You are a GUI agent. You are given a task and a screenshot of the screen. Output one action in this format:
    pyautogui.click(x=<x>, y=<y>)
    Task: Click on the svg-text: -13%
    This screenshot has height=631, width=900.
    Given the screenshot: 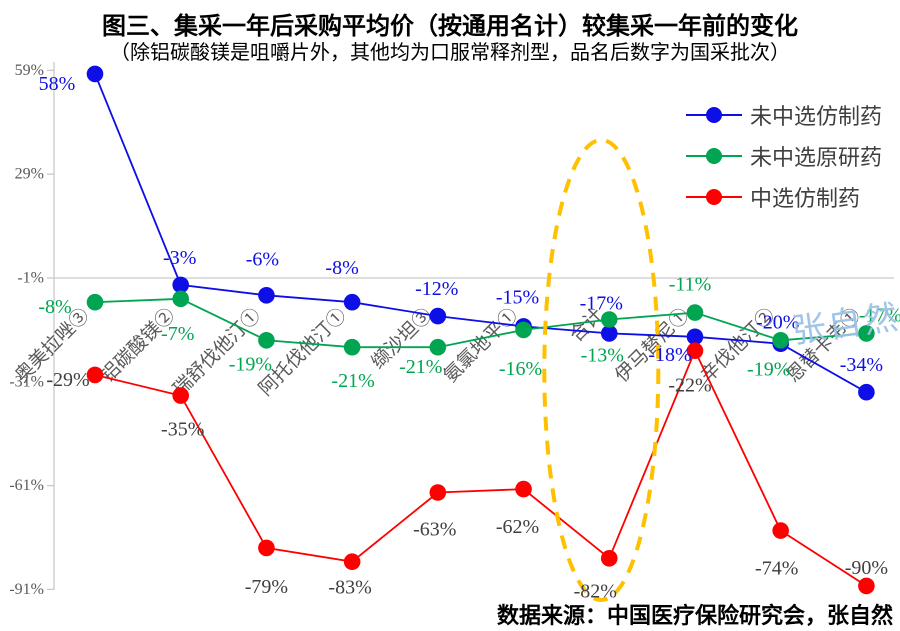 What is the action you would take?
    pyautogui.click(x=602, y=356)
    